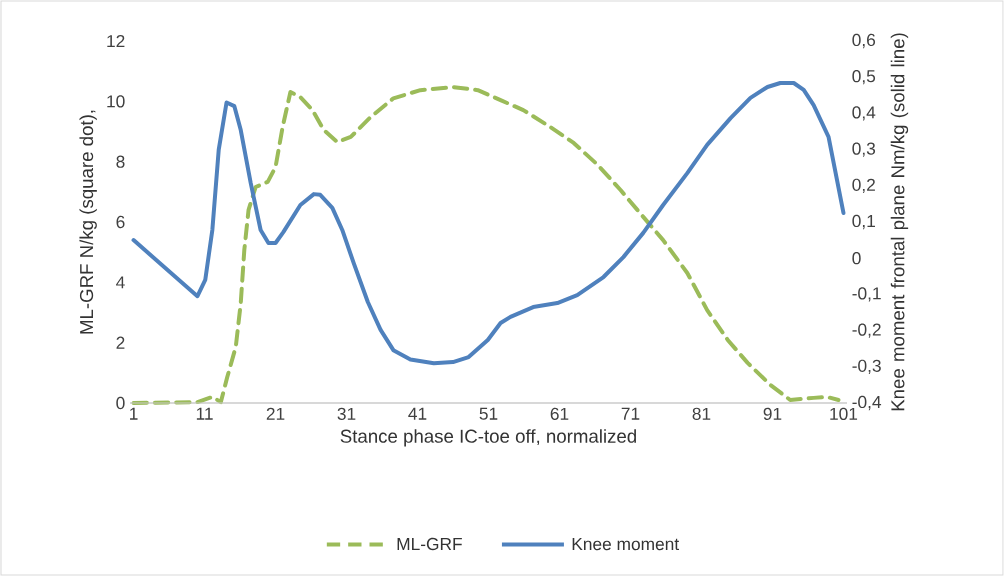 The height and width of the screenshot is (576, 1004). What do you see at coordinates (488, 438) in the screenshot?
I see `x-axis-title: Stance phase IC-toe off, normalized` at bounding box center [488, 438].